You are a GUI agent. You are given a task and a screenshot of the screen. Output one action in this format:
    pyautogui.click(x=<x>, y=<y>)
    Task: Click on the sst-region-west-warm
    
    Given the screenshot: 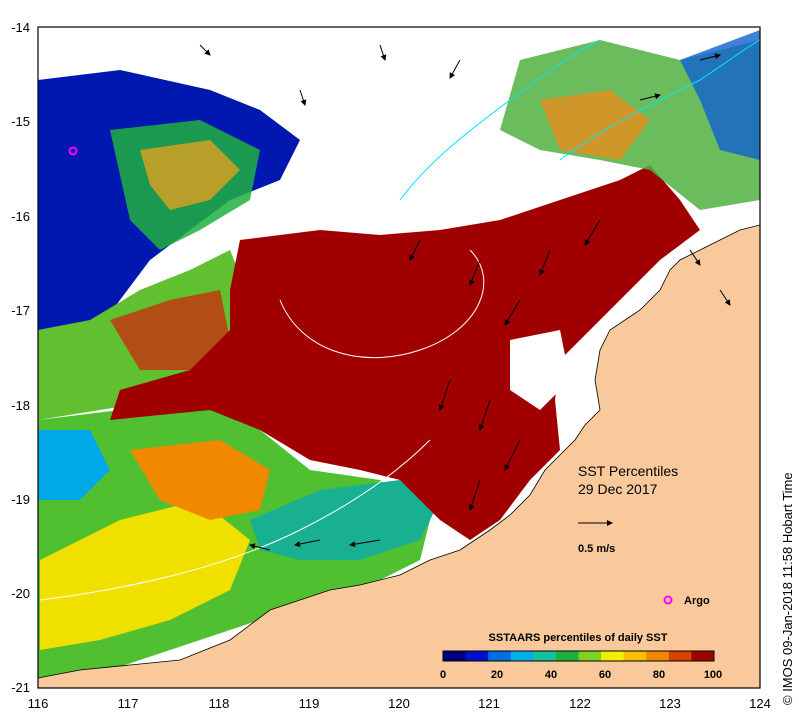 What is the action you would take?
    pyautogui.click(x=170, y=330)
    